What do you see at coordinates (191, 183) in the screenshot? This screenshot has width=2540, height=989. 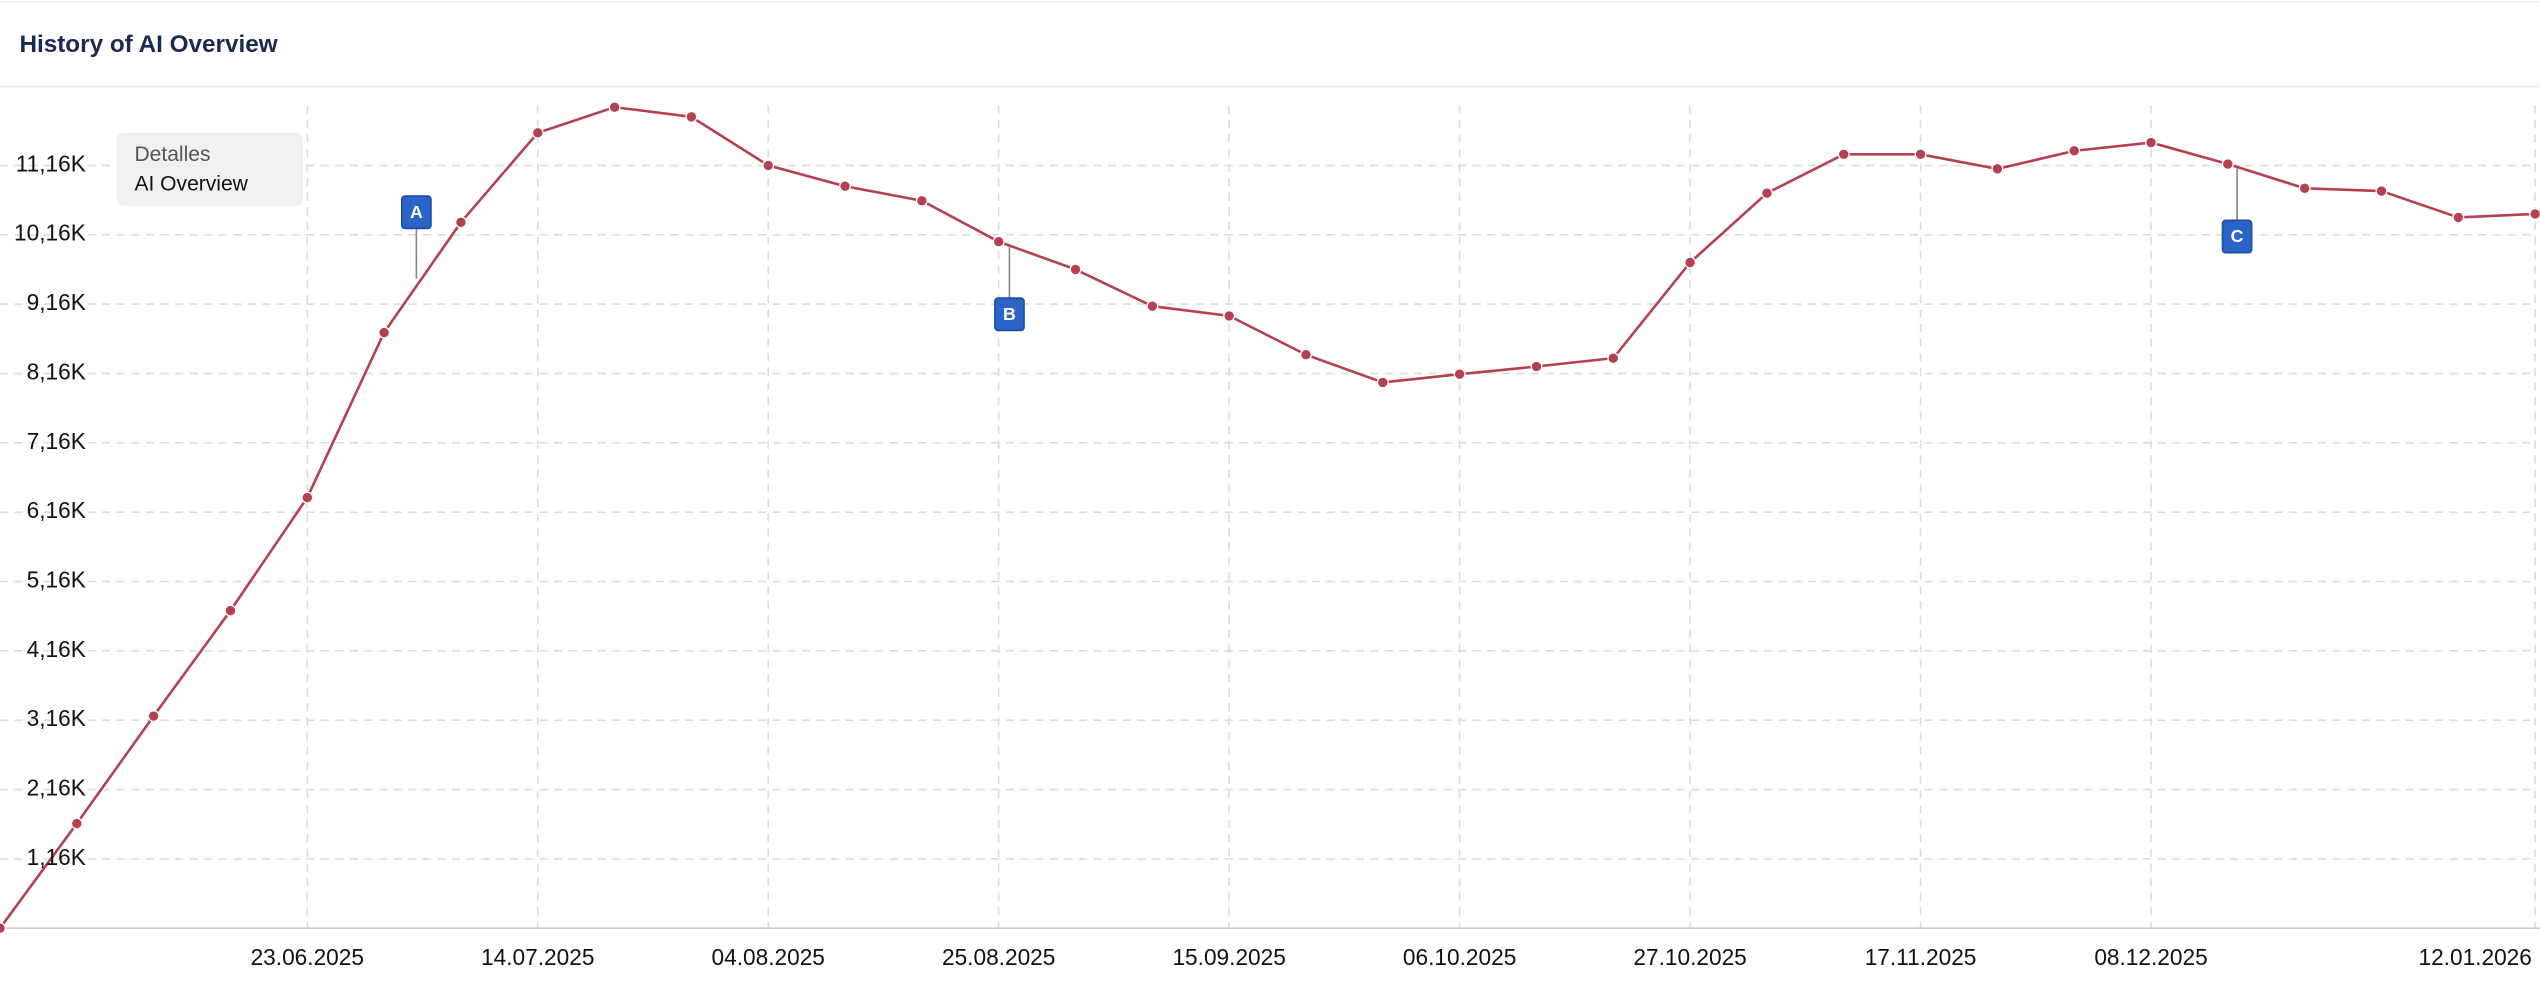 I see `legend-entry: AI Overview` at bounding box center [191, 183].